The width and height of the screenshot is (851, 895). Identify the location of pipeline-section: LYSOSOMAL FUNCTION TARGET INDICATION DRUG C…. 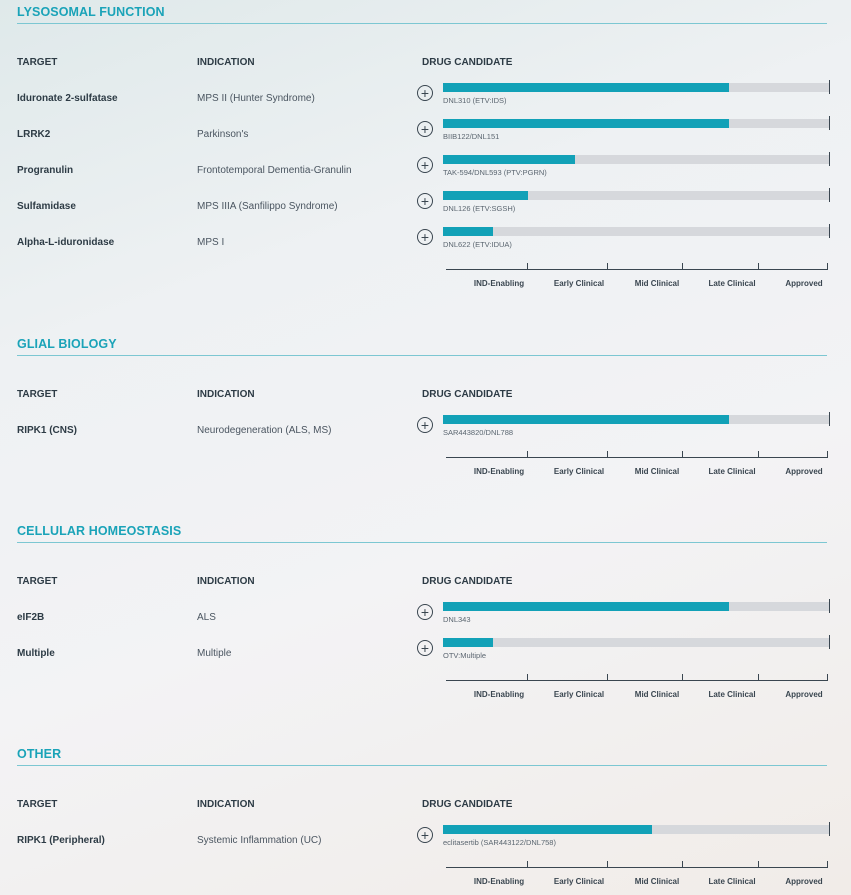
(425, 65).